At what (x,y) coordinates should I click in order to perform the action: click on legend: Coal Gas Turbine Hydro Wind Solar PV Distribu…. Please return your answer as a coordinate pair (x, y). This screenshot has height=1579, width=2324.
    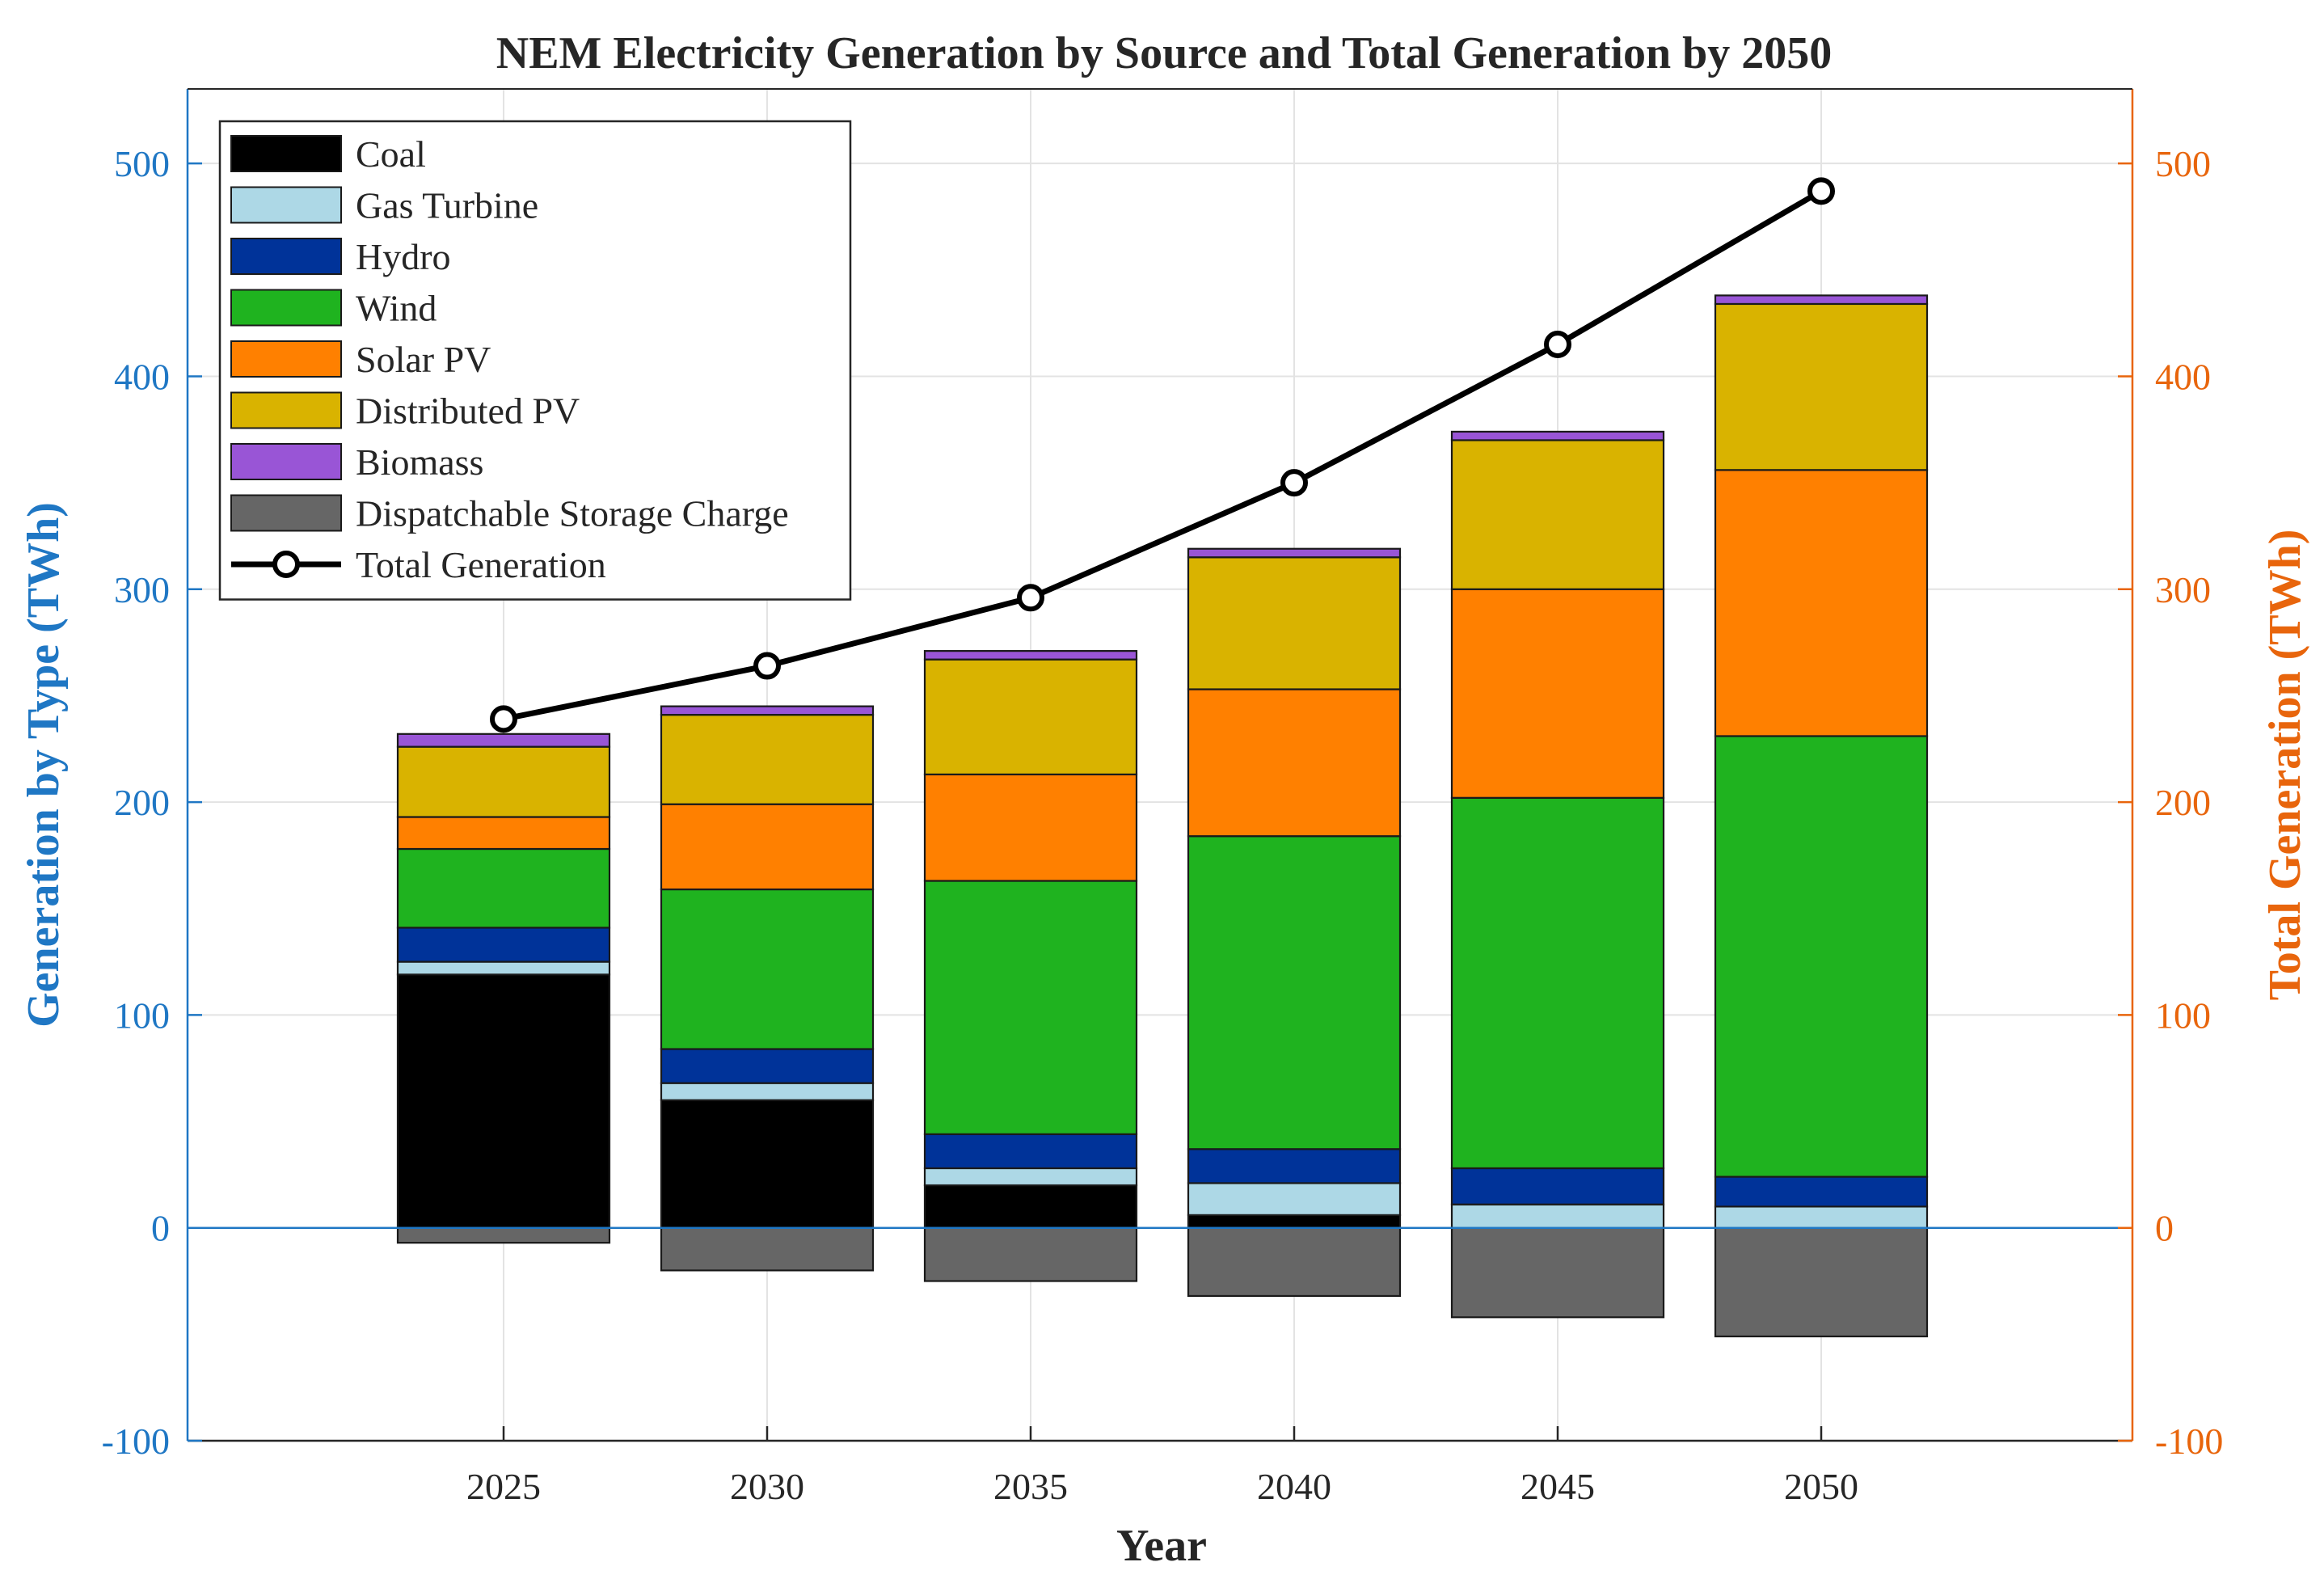
    Looking at the image, I should click on (535, 360).